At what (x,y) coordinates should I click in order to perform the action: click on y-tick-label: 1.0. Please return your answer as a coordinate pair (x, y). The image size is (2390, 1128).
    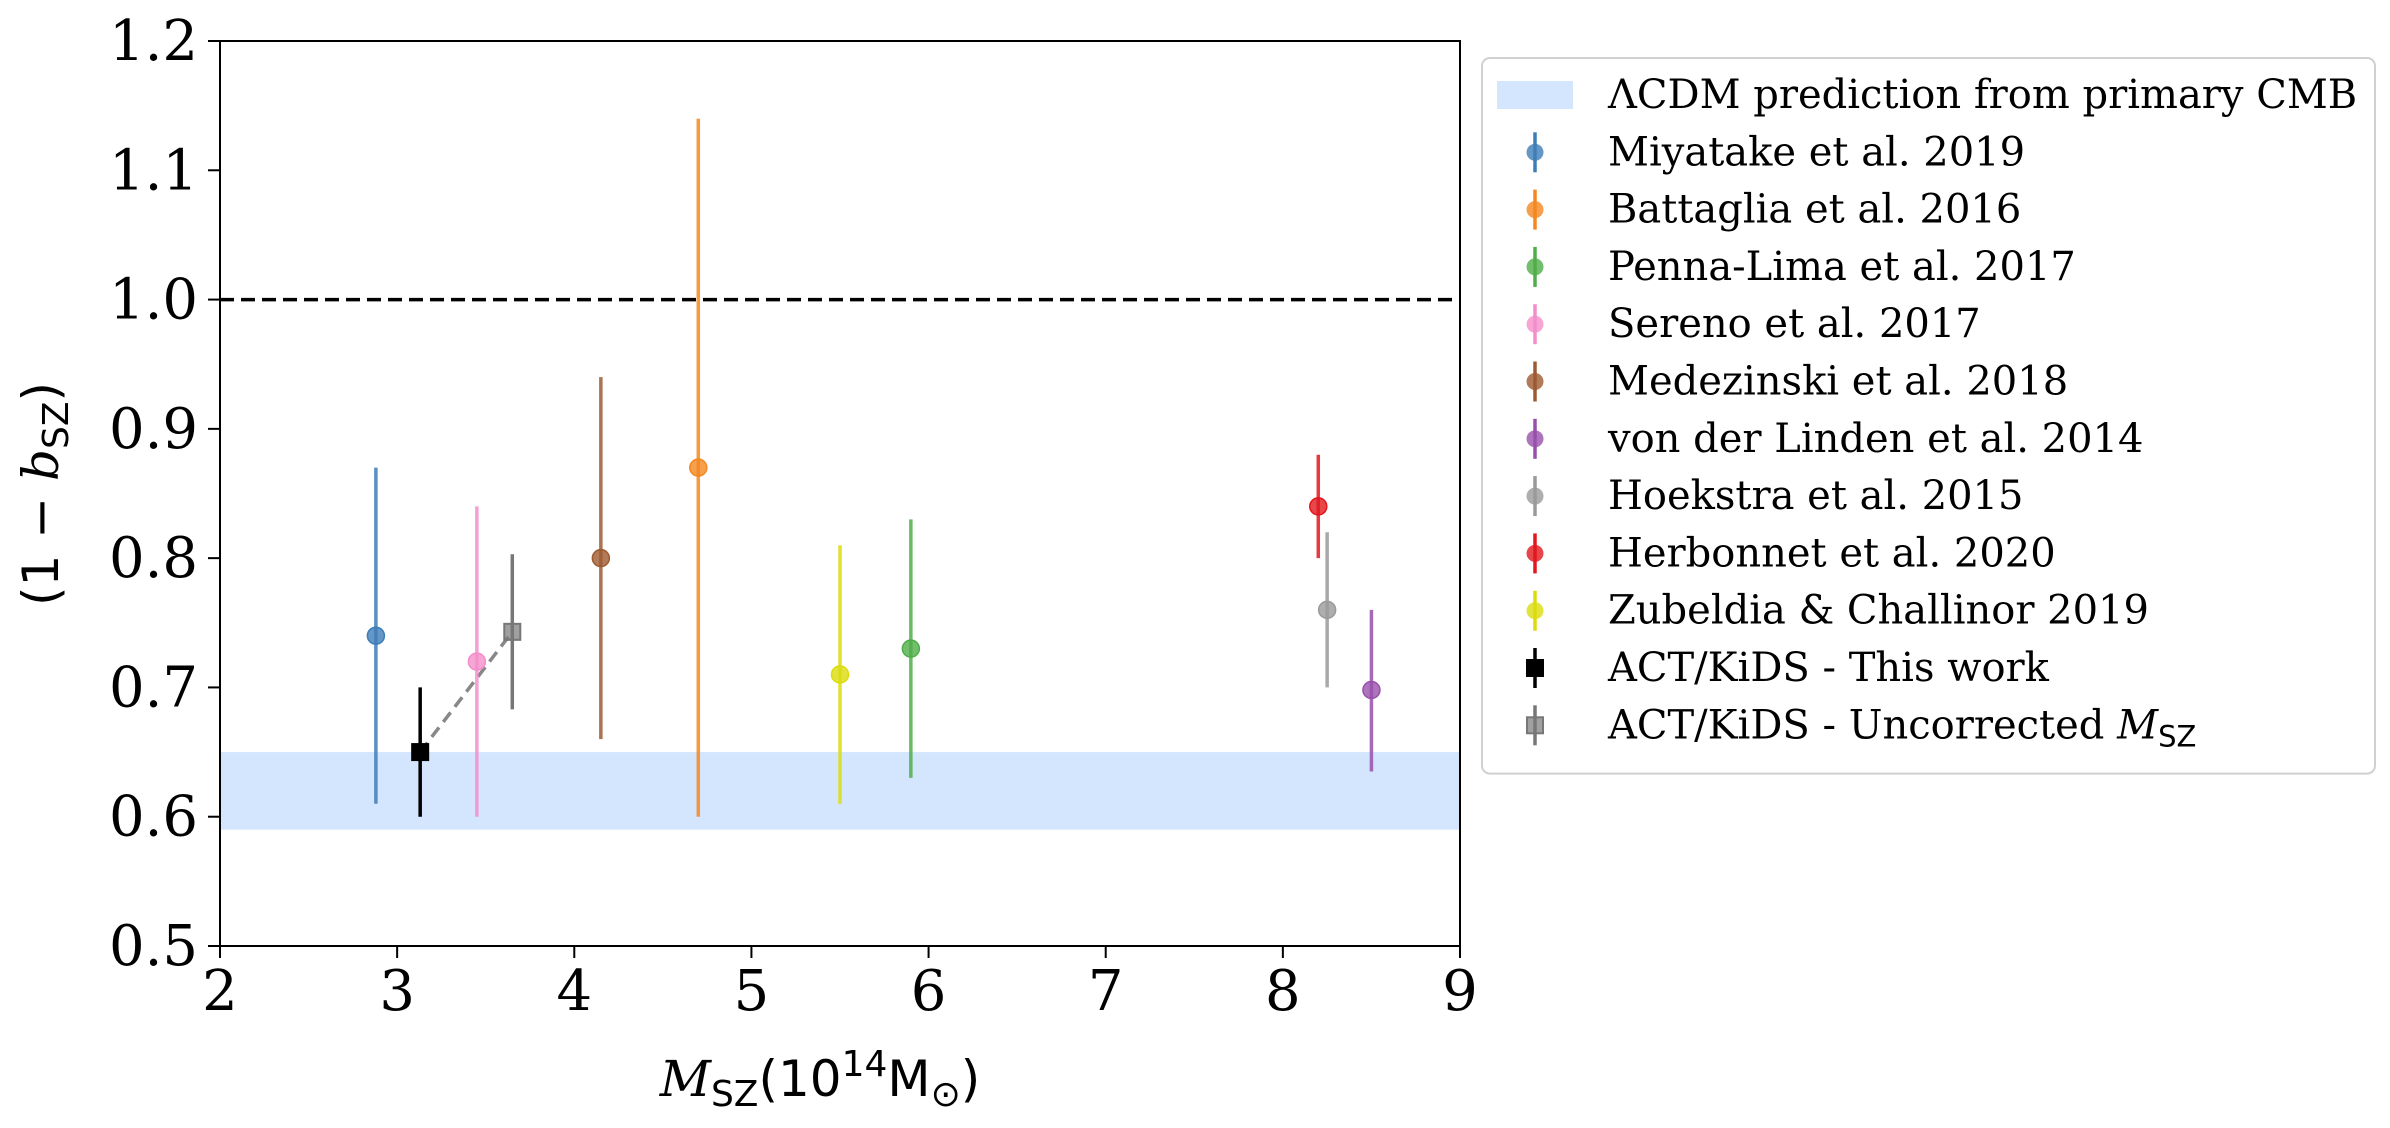
    Looking at the image, I should click on (153, 300).